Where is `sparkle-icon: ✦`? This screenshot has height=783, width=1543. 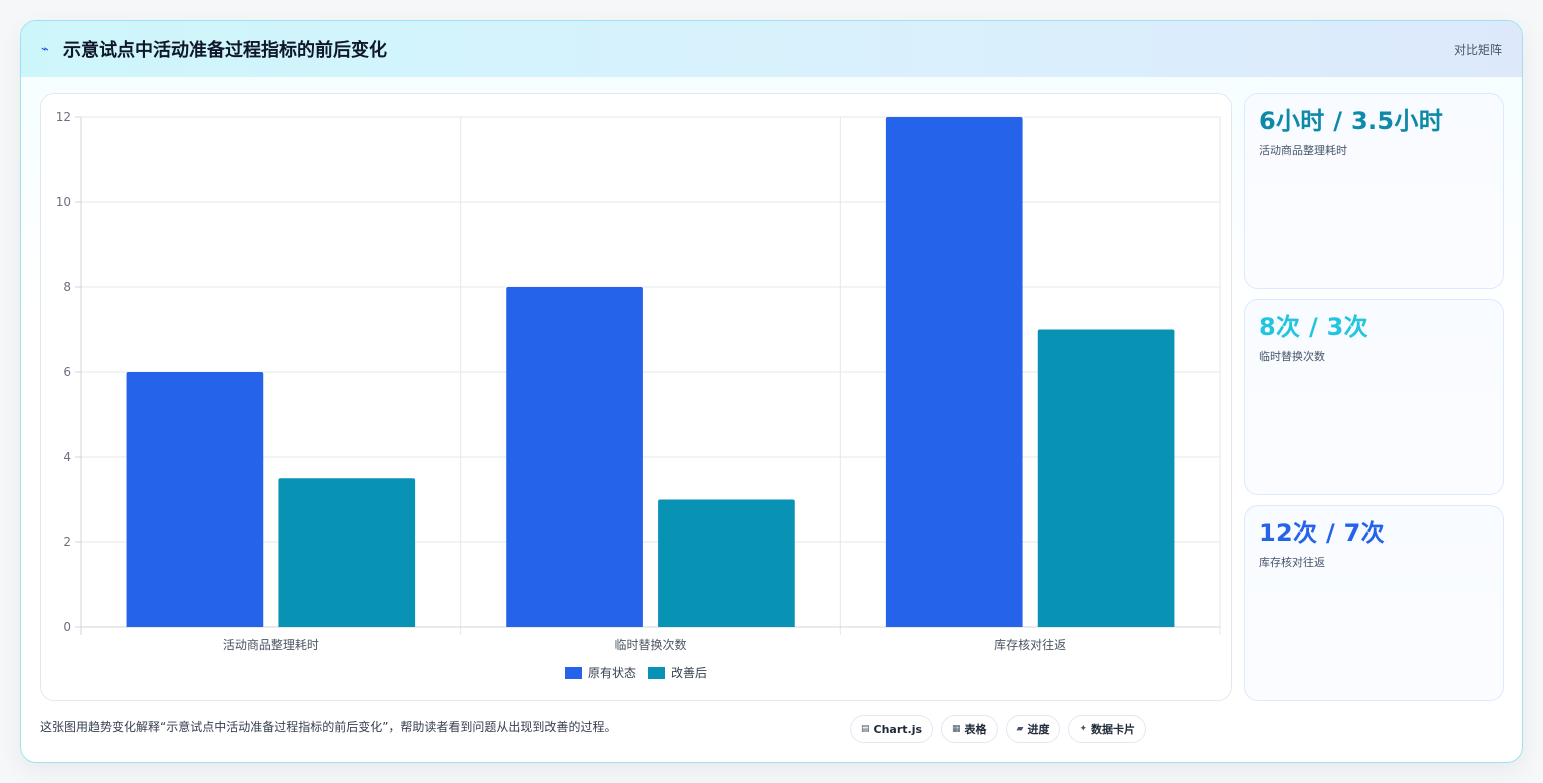 sparkle-icon: ✦ is located at coordinates (1083, 729).